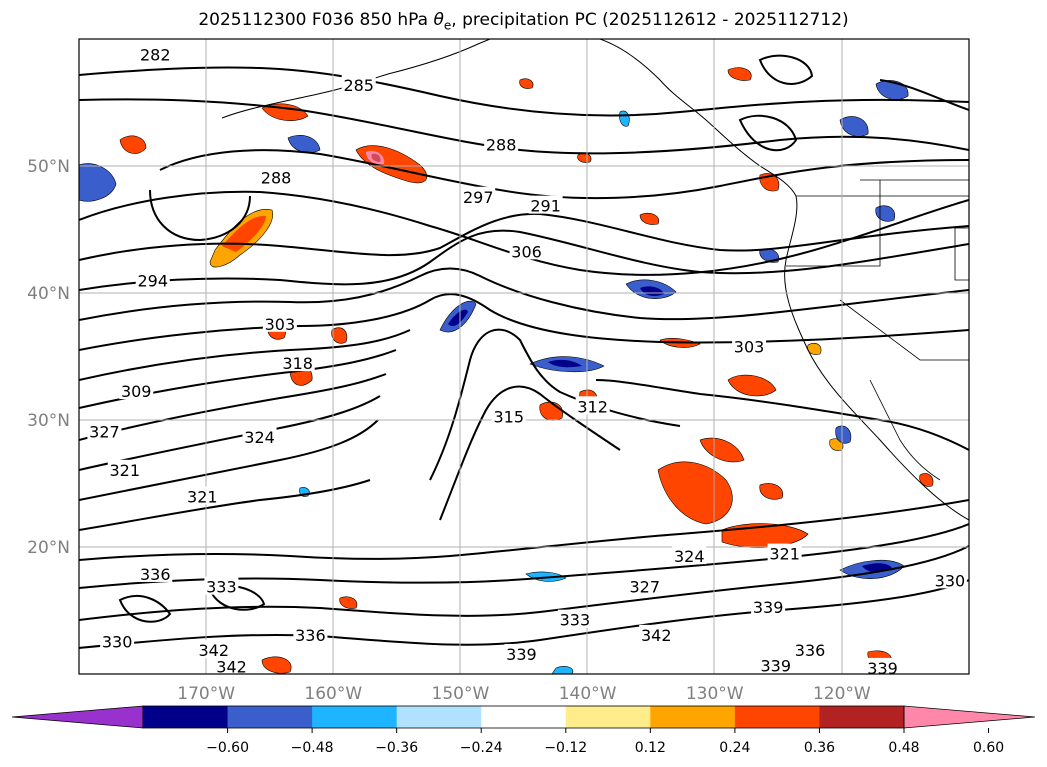 The image size is (1047, 767). What do you see at coordinates (650, 748) in the screenshot?
I see `colorbar-tick-label: 0.12` at bounding box center [650, 748].